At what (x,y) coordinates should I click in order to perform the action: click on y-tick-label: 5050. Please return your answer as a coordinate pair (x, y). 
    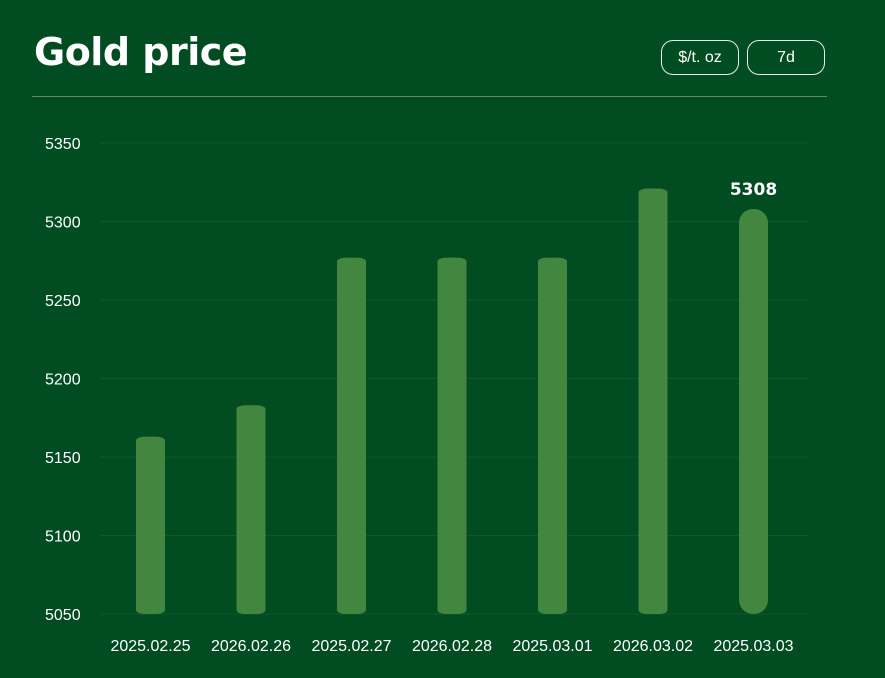
    Looking at the image, I should click on (63, 615).